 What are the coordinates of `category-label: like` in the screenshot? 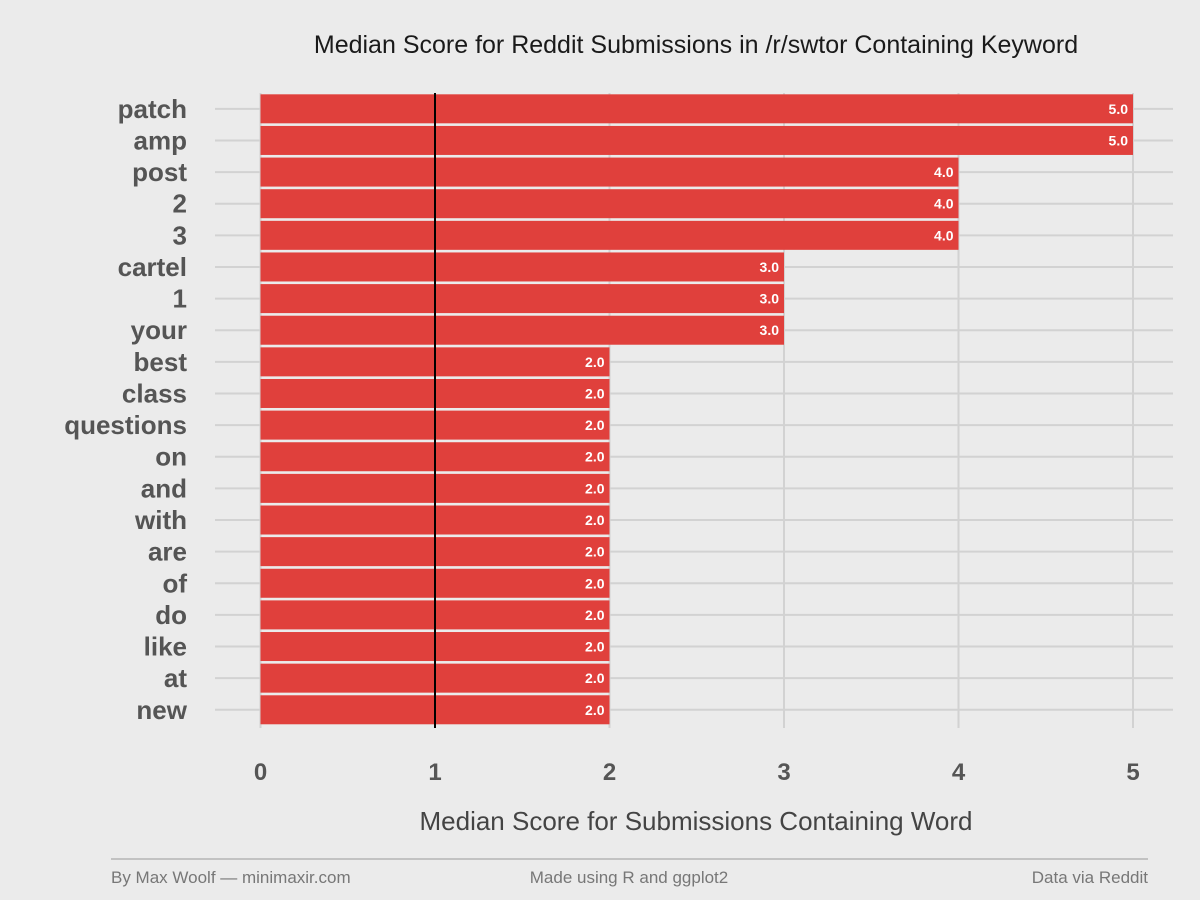 It's located at (165, 647).